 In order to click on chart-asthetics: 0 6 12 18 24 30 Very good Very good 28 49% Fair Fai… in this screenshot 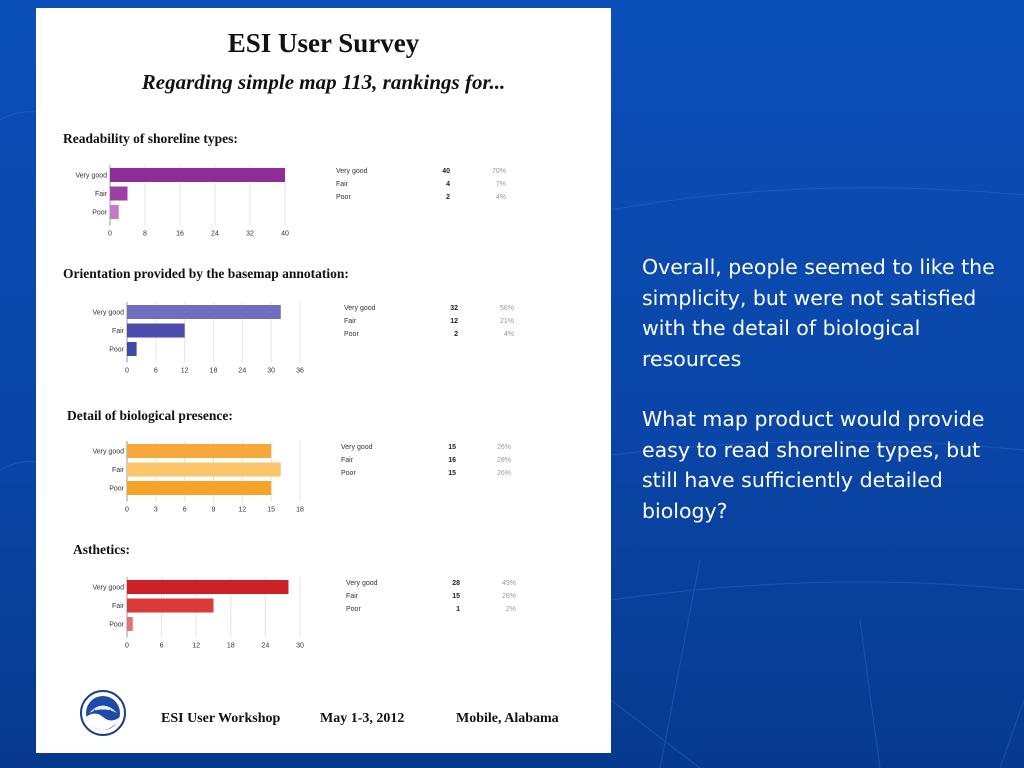, I will do `click(304, 613)`.